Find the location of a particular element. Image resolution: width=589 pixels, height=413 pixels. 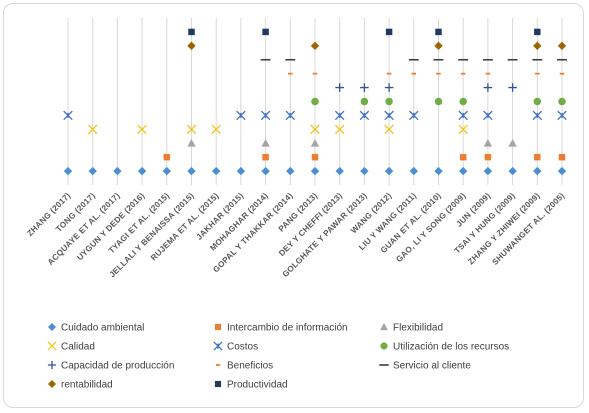

legend-item-flexibilidad: Flexibilidad is located at coordinates (411, 328).